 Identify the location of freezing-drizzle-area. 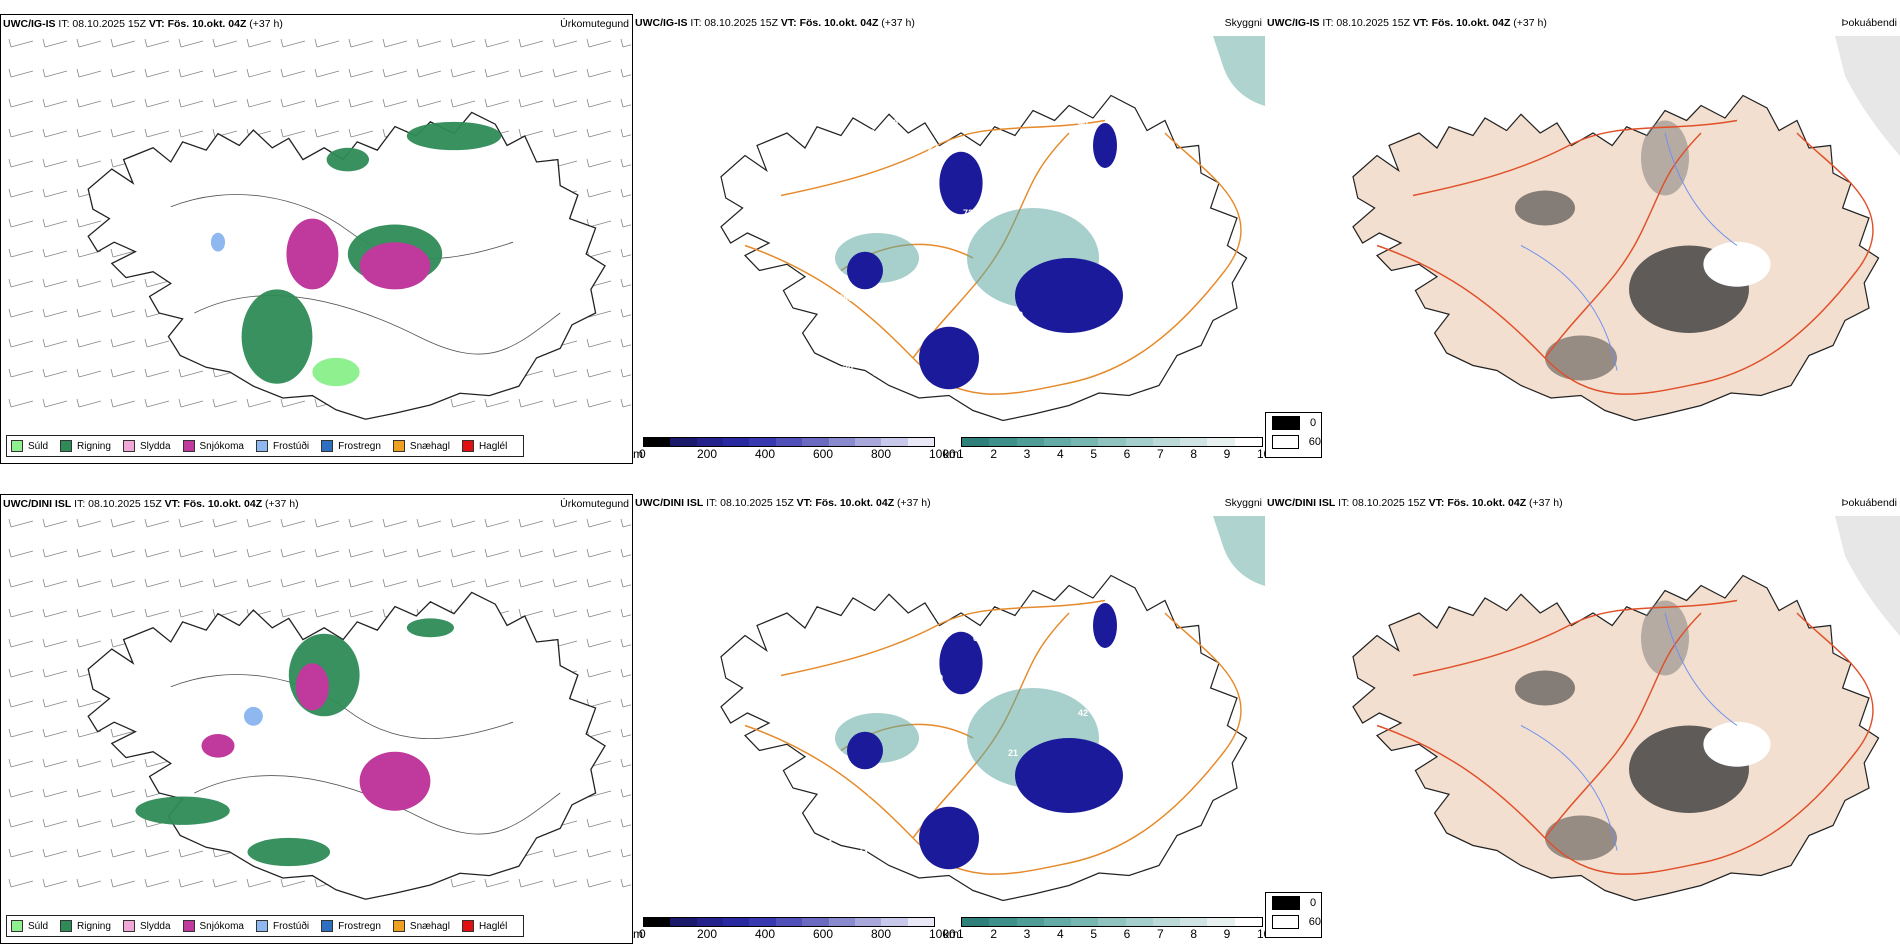
(253, 716).